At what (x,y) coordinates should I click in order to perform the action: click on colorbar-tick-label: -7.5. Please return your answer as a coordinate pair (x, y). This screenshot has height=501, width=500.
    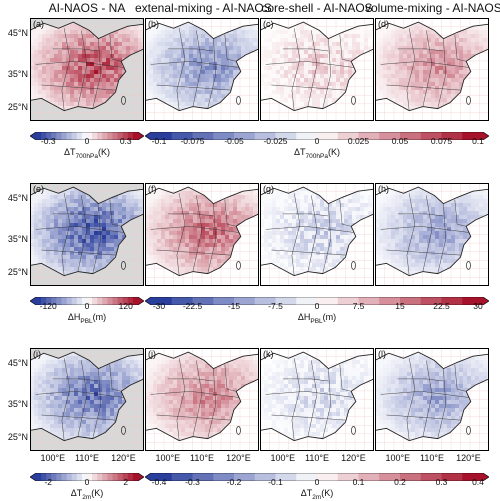
    Looking at the image, I should click on (276, 306).